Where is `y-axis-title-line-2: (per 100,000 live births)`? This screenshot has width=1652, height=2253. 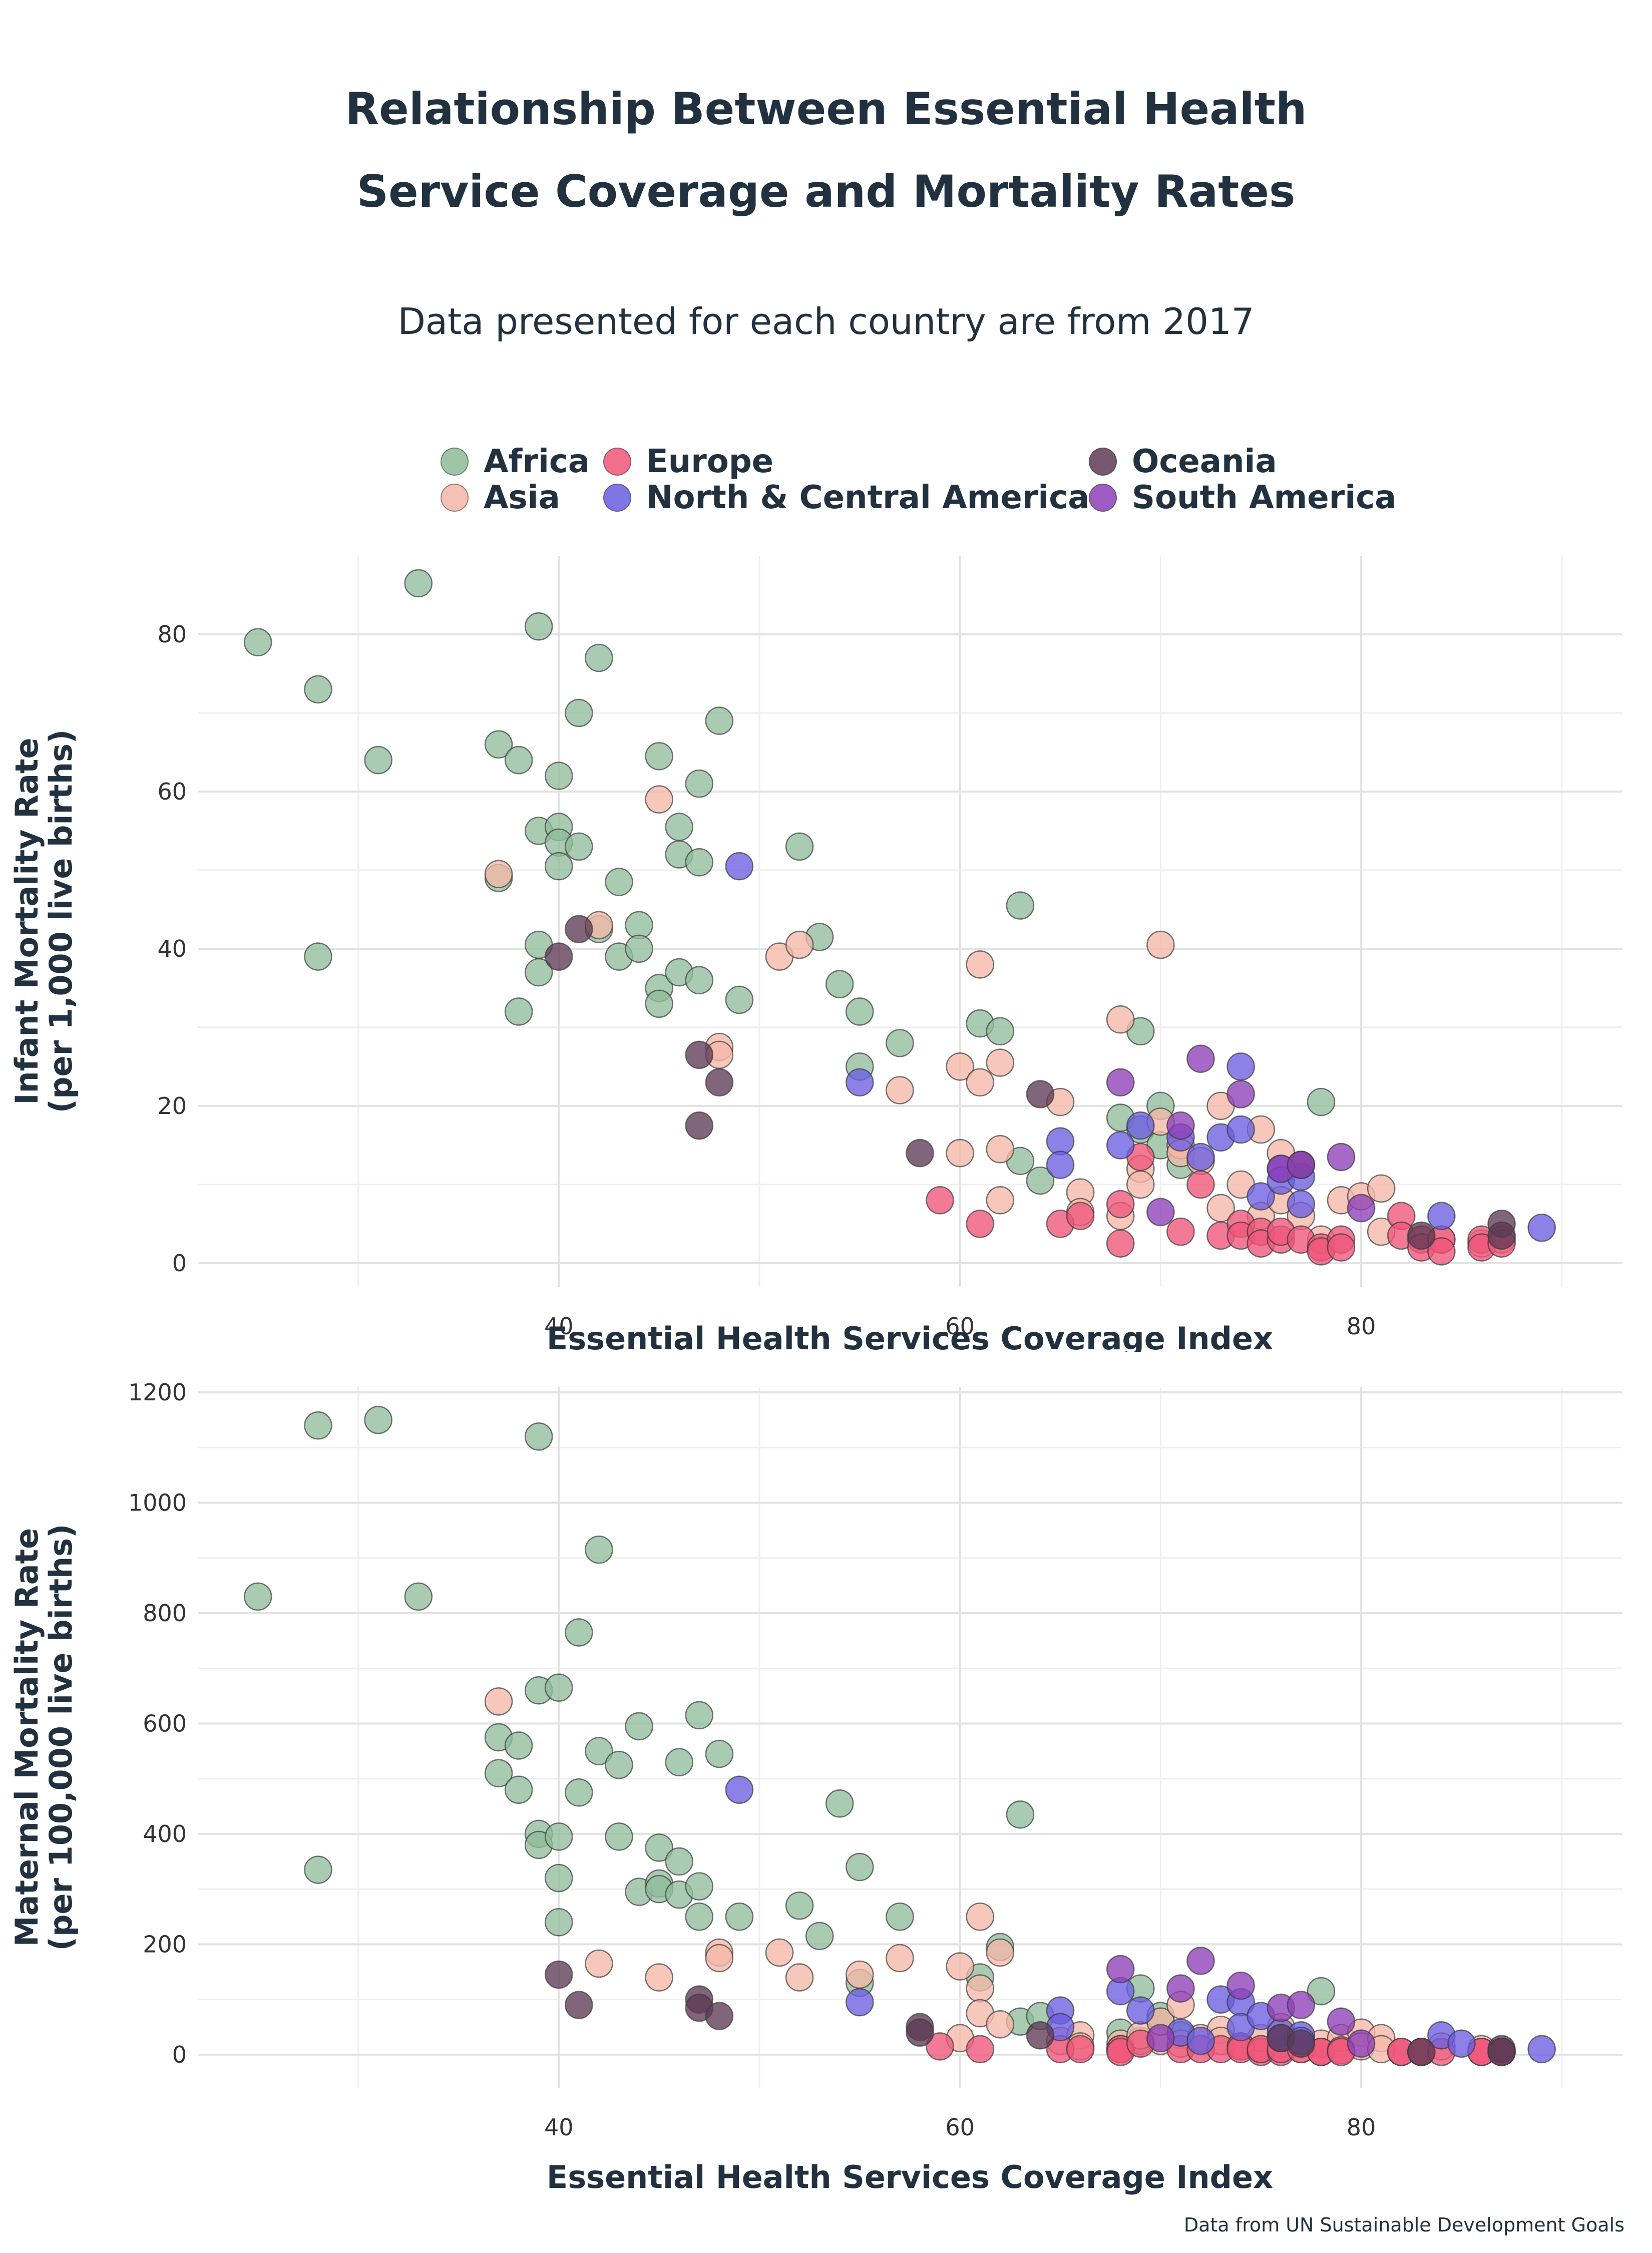
y-axis-title-line-2: (per 100,000 live births) is located at coordinates (61, 1738).